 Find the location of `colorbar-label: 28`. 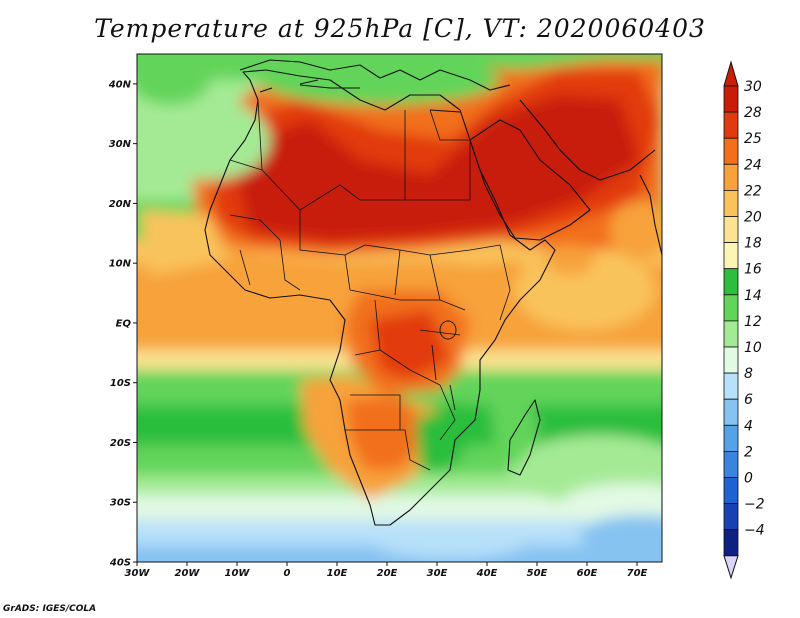

colorbar-label: 28 is located at coordinates (753, 113).